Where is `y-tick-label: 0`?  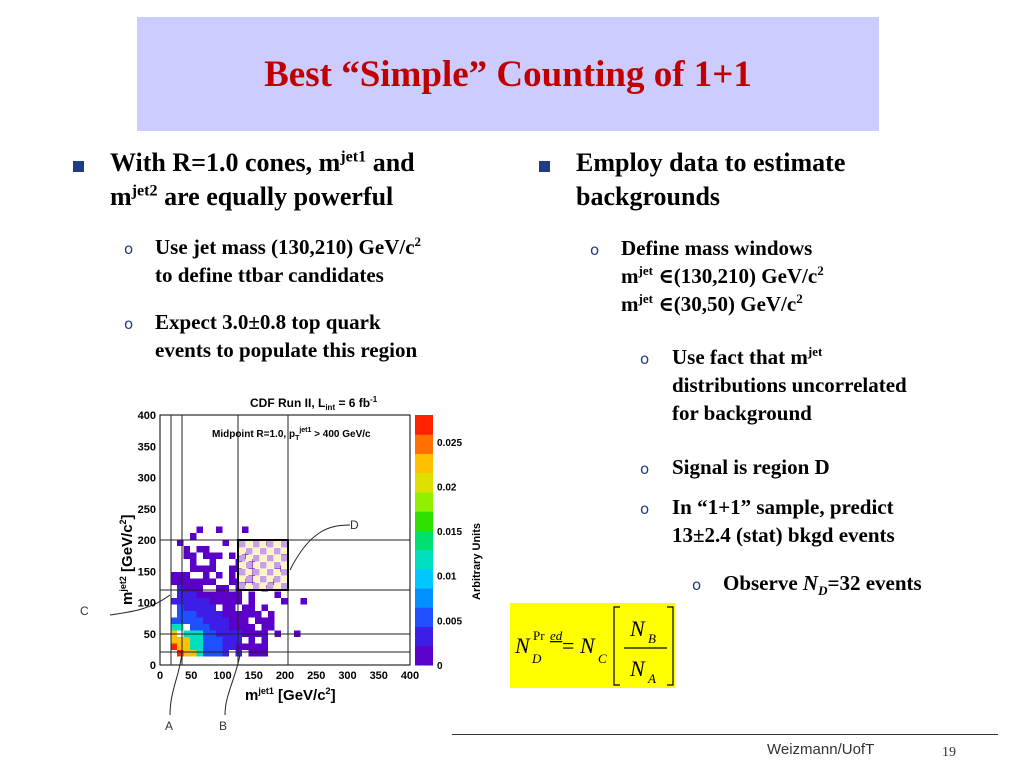
y-tick-label: 0 is located at coordinates (153, 666).